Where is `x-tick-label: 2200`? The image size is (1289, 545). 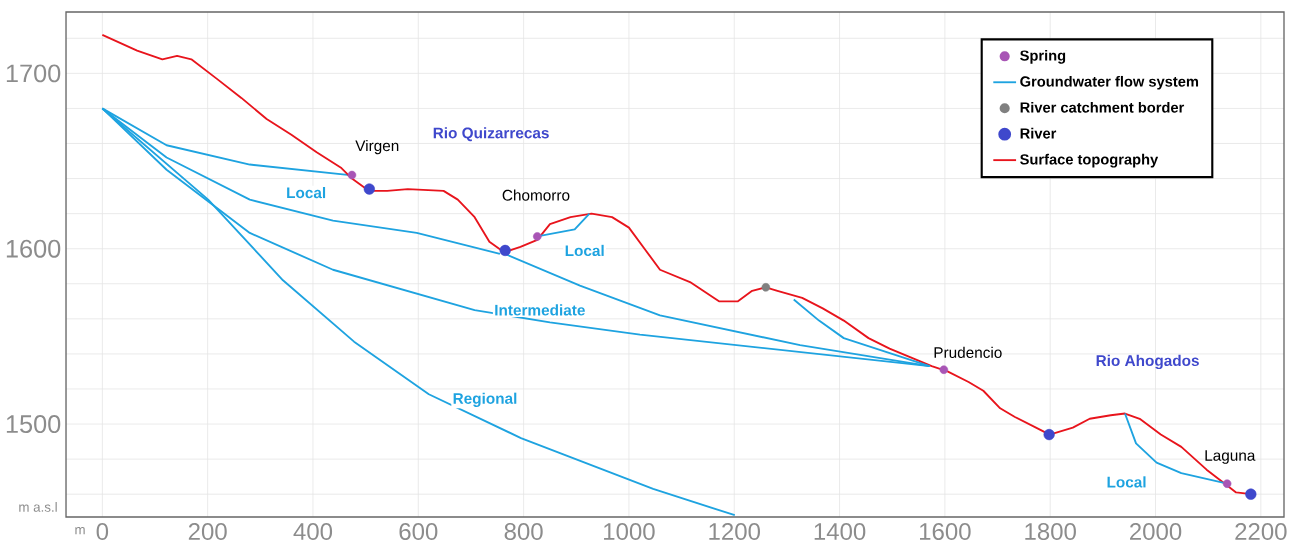 x-tick-label: 2200 is located at coordinates (1261, 532).